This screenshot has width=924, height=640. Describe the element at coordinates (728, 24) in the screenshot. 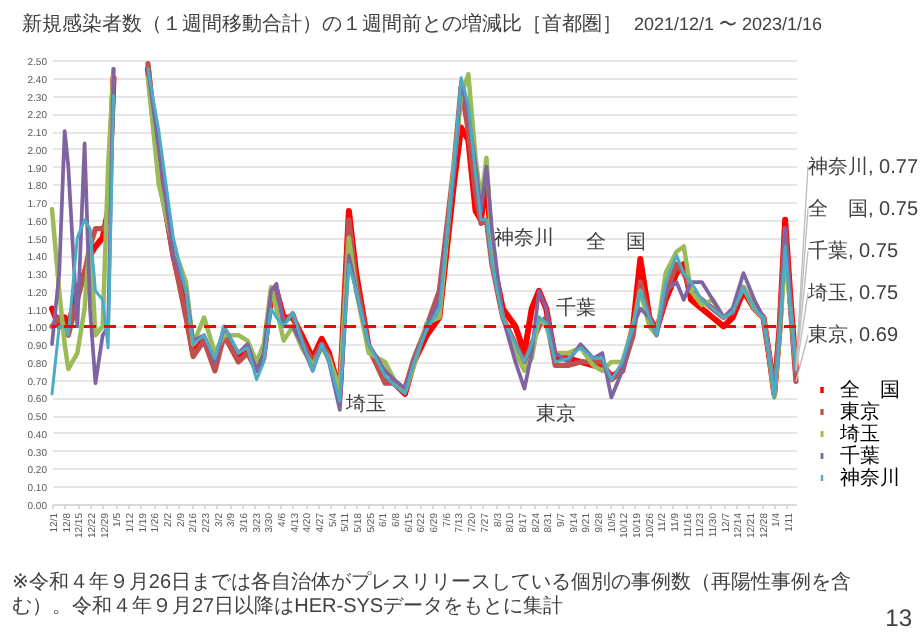

I see `chart-subtitle: 2021/12/1 〜 2023/1/16` at that location.